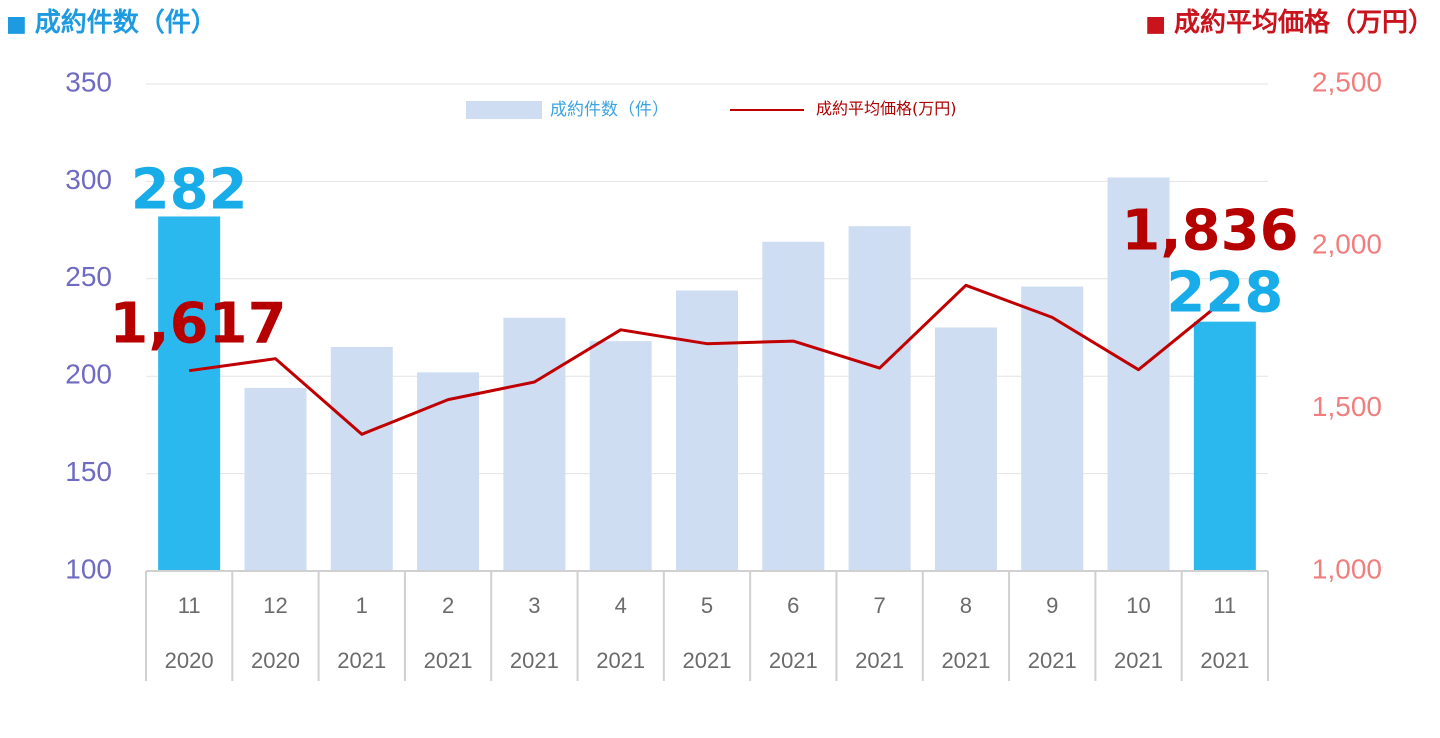 This screenshot has width=1440, height=738. I want to click on line-data-label-first: 1,617, so click(197, 324).